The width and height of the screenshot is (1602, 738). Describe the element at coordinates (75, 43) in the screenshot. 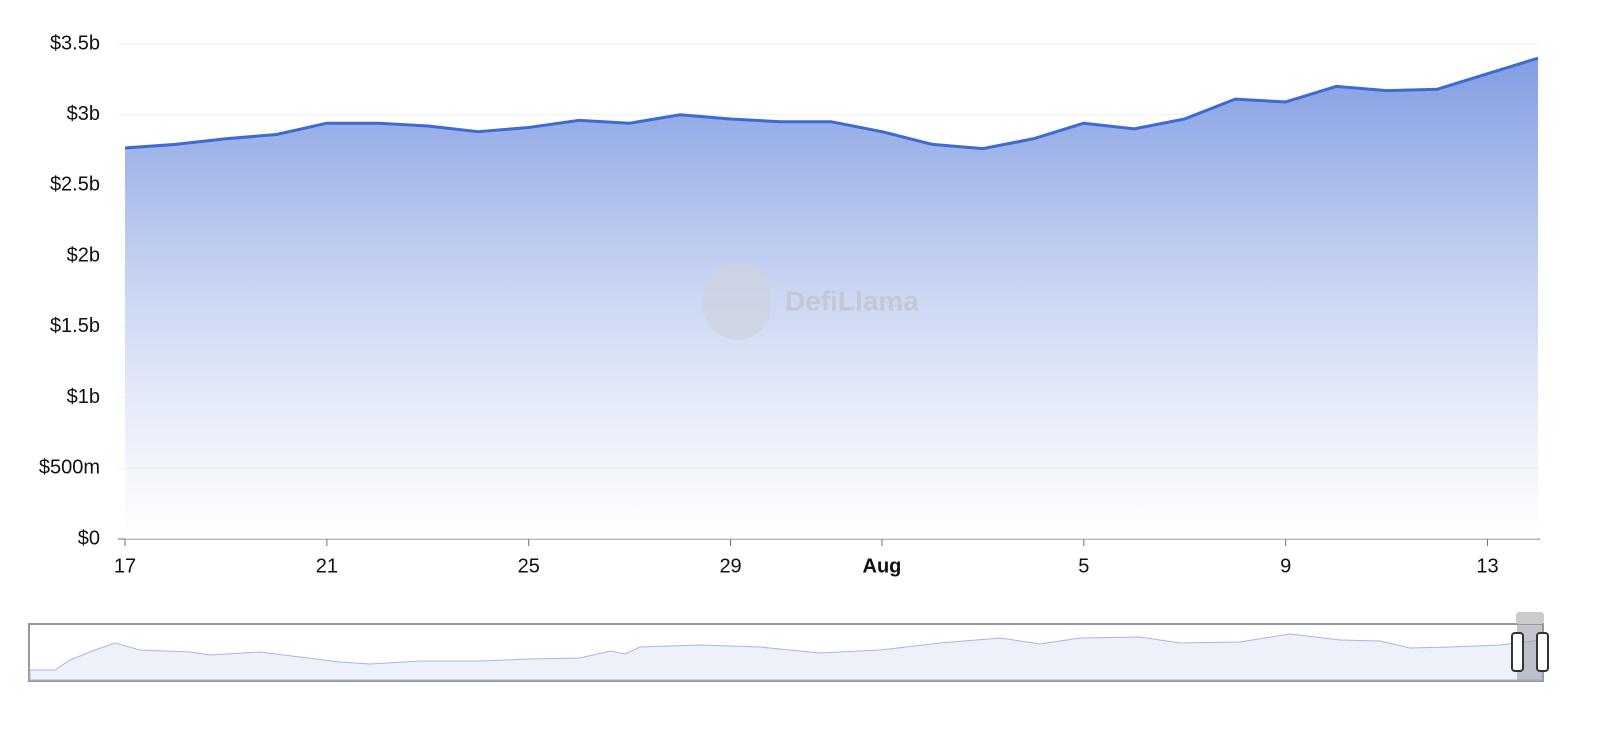

I see `y-tick-label: $3.5b` at that location.